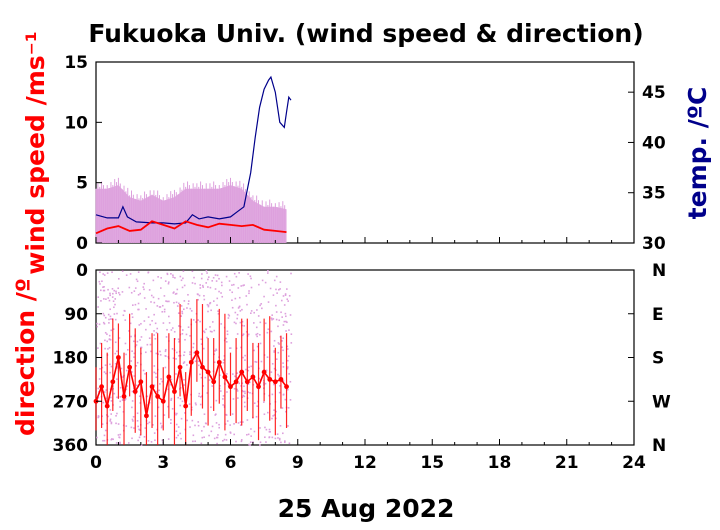  I want to click on hour-tick-label: 6, so click(231, 463).